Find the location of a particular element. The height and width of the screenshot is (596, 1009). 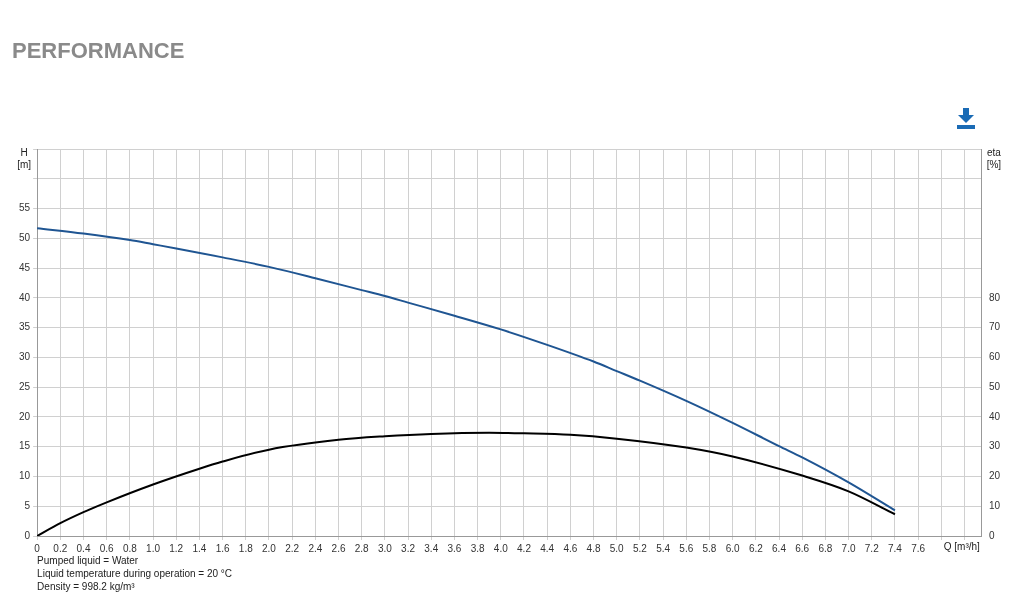

text: Liquid temperature during operation = 20 °C is located at coordinates (135, 573).